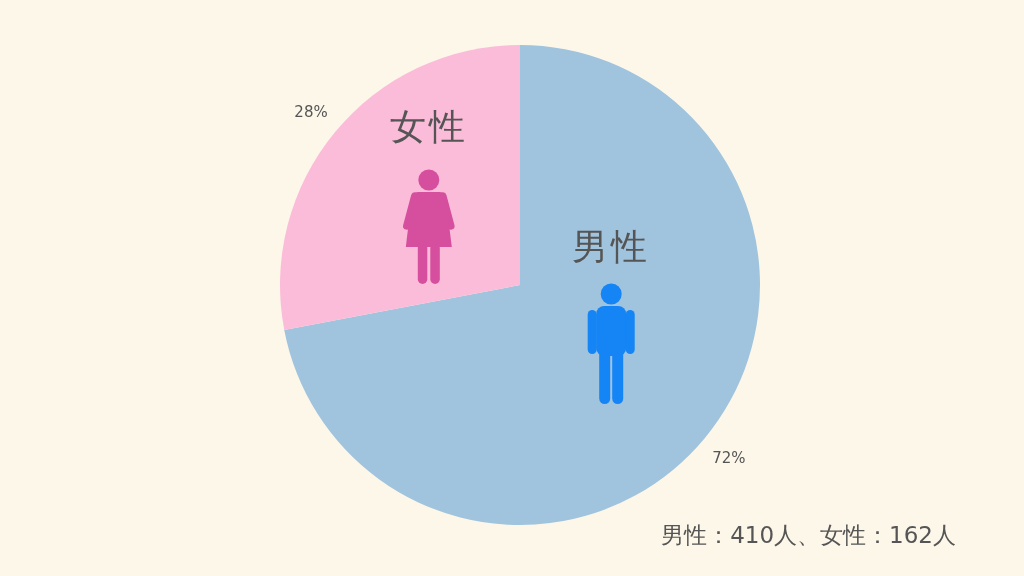 This screenshot has height=576, width=1024. What do you see at coordinates (729, 457) in the screenshot?
I see `data-label: 72%` at bounding box center [729, 457].